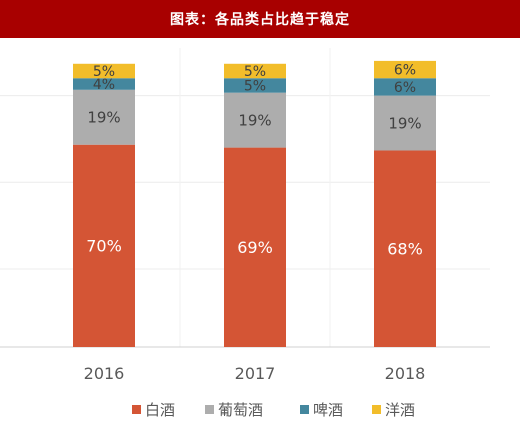  Describe the element at coordinates (209, 409) in the screenshot. I see `legend-swatch-grape-wine` at that location.